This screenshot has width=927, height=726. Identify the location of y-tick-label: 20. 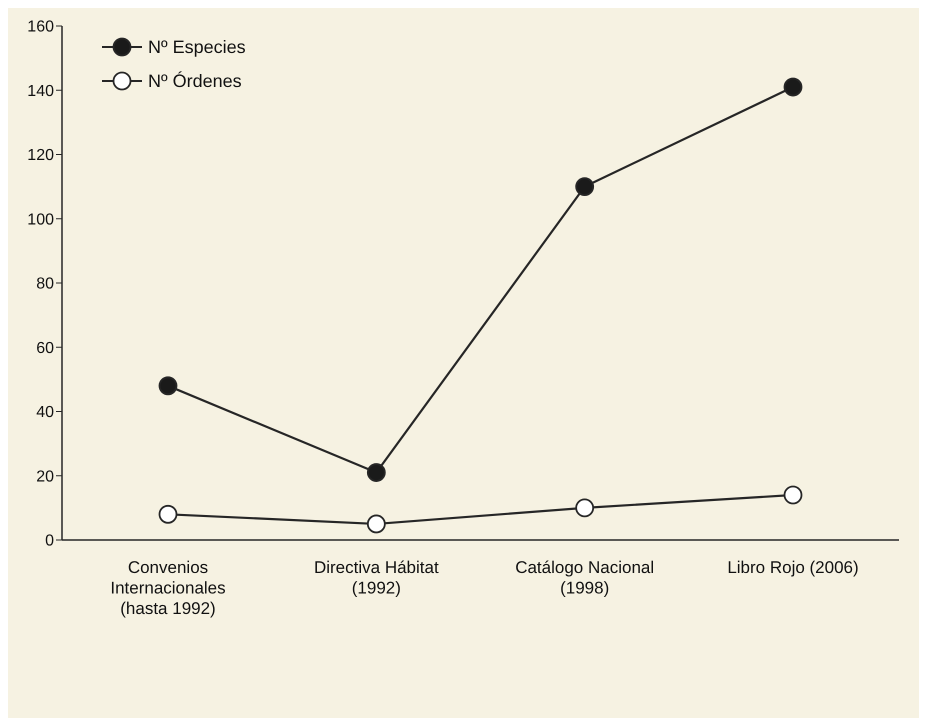
(45, 477).